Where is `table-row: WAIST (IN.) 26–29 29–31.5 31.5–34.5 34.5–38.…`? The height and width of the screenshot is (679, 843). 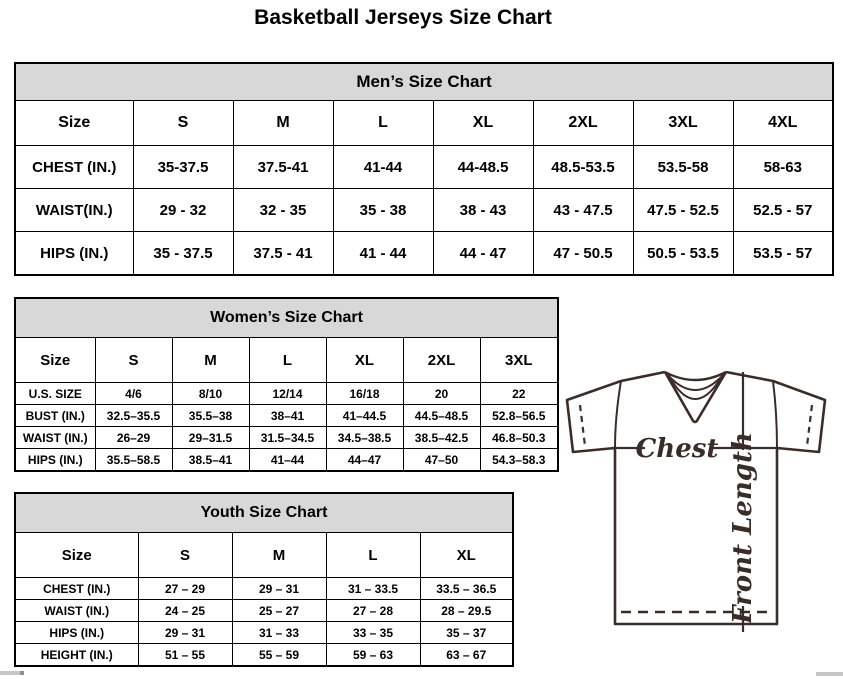
table-row: WAIST (IN.) 26–29 29–31.5 31.5–34.5 34.5–38.… is located at coordinates (286, 437).